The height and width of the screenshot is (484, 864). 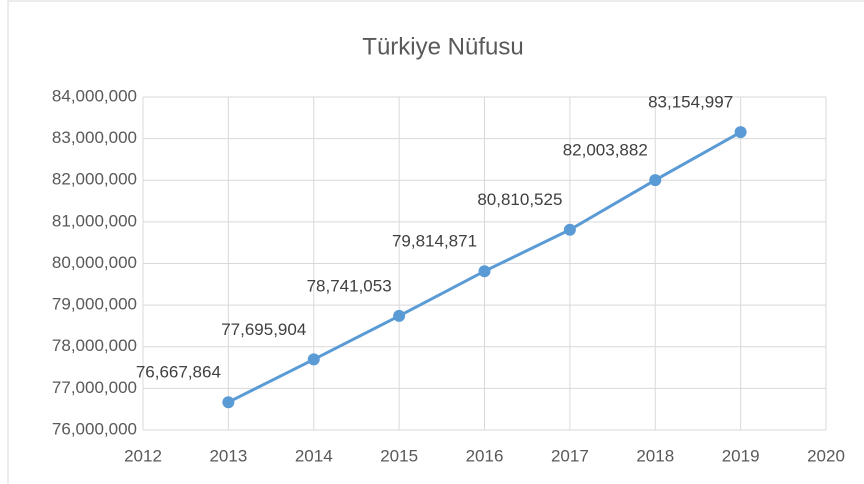 I want to click on chart-title: Türkiye Nüfusu, so click(x=442, y=46).